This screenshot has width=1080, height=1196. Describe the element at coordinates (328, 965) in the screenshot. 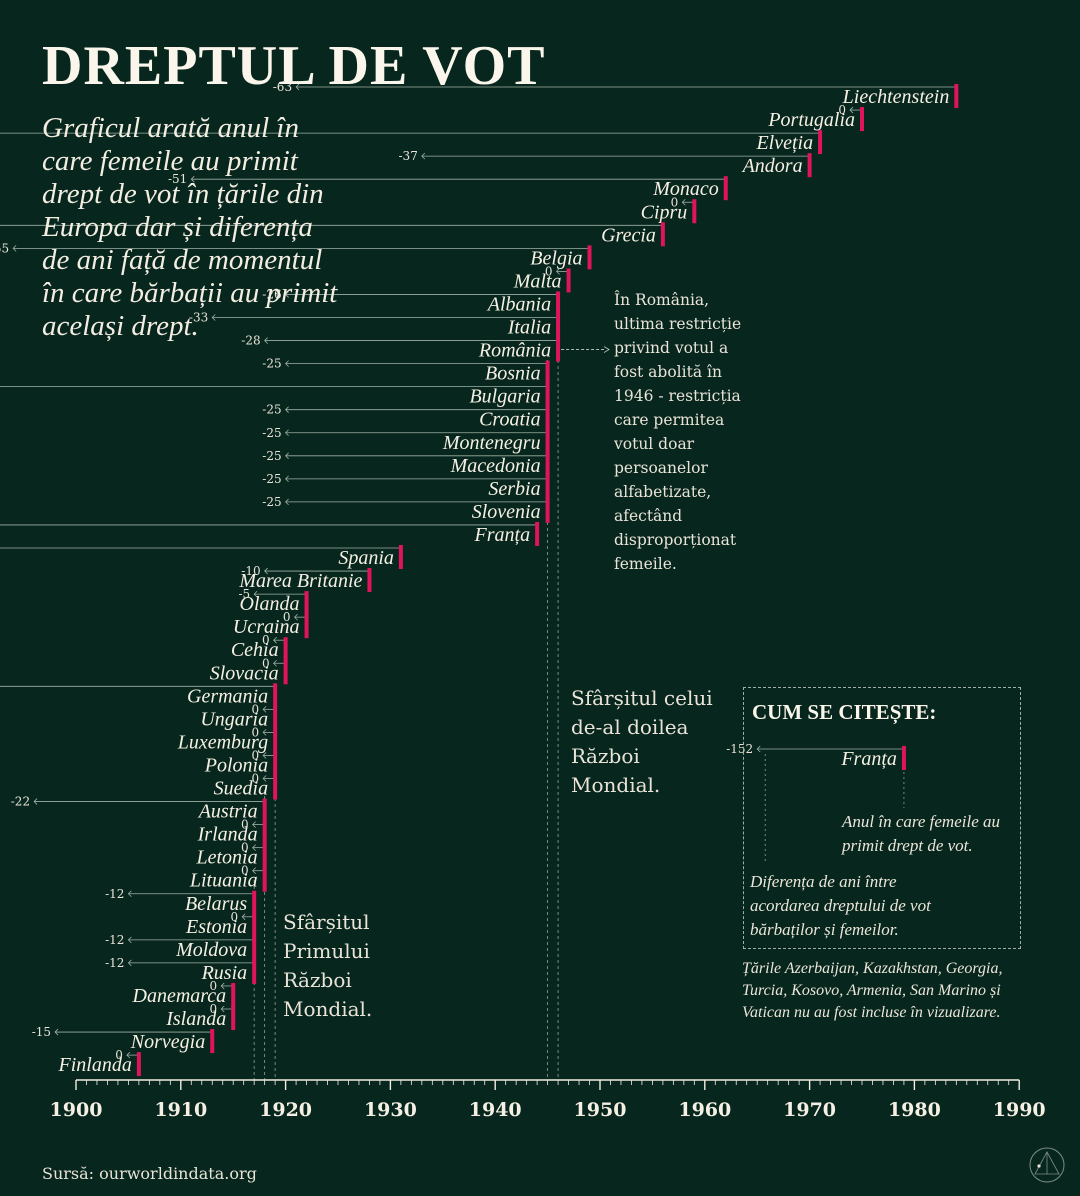

I see `ww1-note: Sfârșitul Primului Război Mondial.` at that location.